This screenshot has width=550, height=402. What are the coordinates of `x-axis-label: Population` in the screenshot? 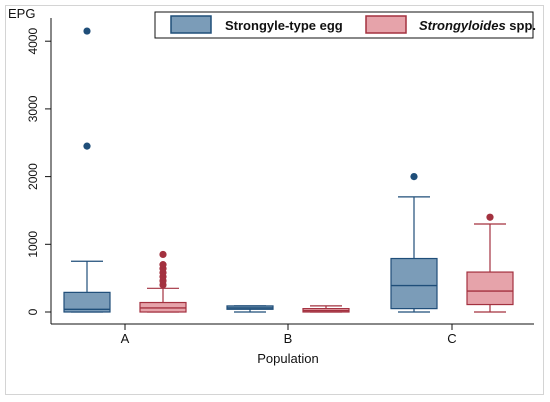 It's located at (287, 358).